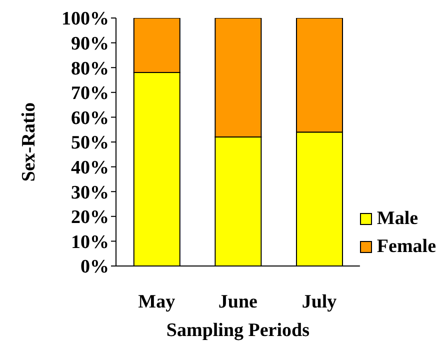 Image resolution: width=444 pixels, height=354 pixels. Describe the element at coordinates (238, 301) in the screenshot. I see `x-tick-label: June` at that location.